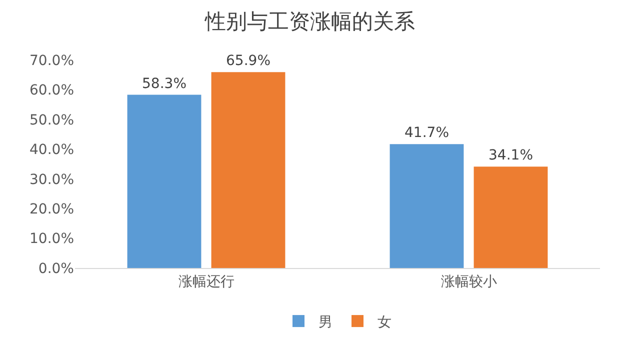  What do you see at coordinates (52, 90) in the screenshot?
I see `y-tick-label: 60.0%` at bounding box center [52, 90].